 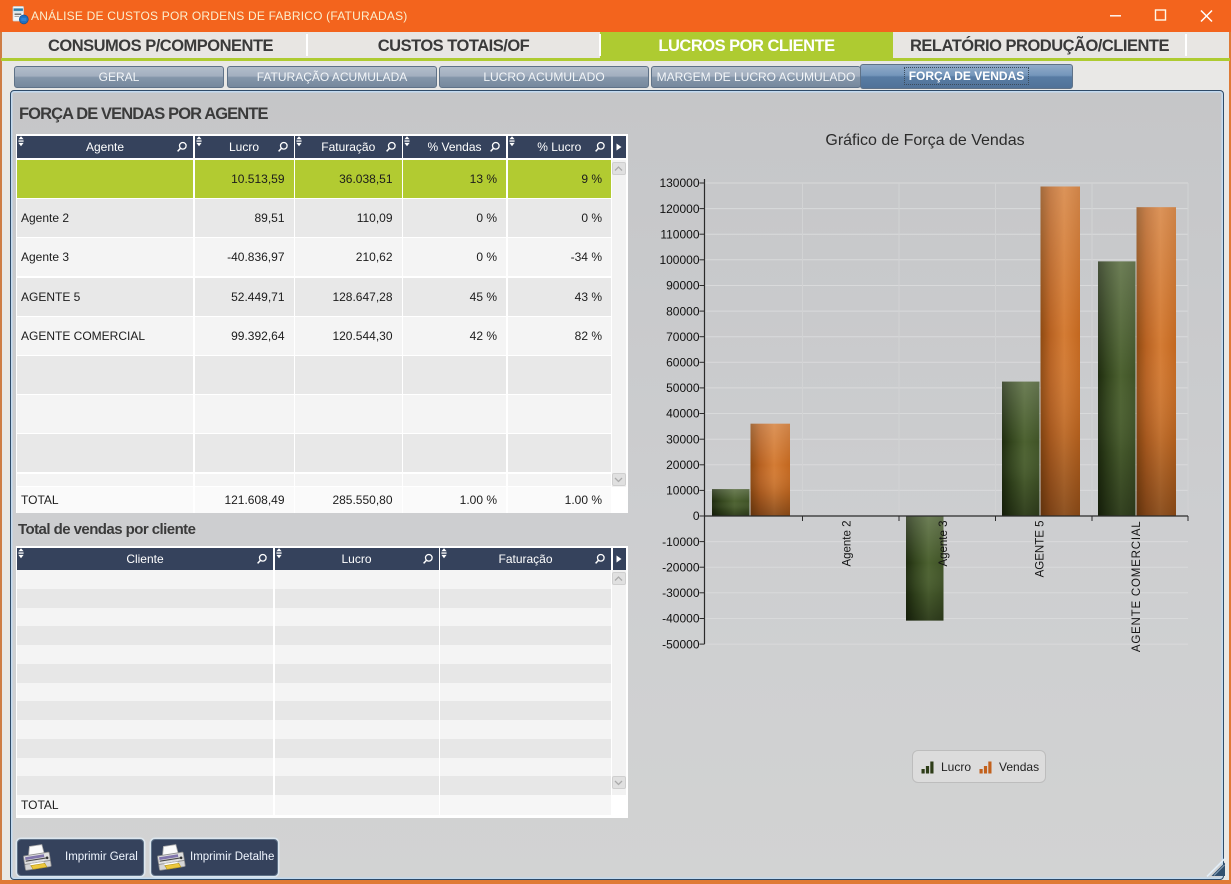 What do you see at coordinates (696, 516) in the screenshot?
I see `svg-text: 0` at bounding box center [696, 516].